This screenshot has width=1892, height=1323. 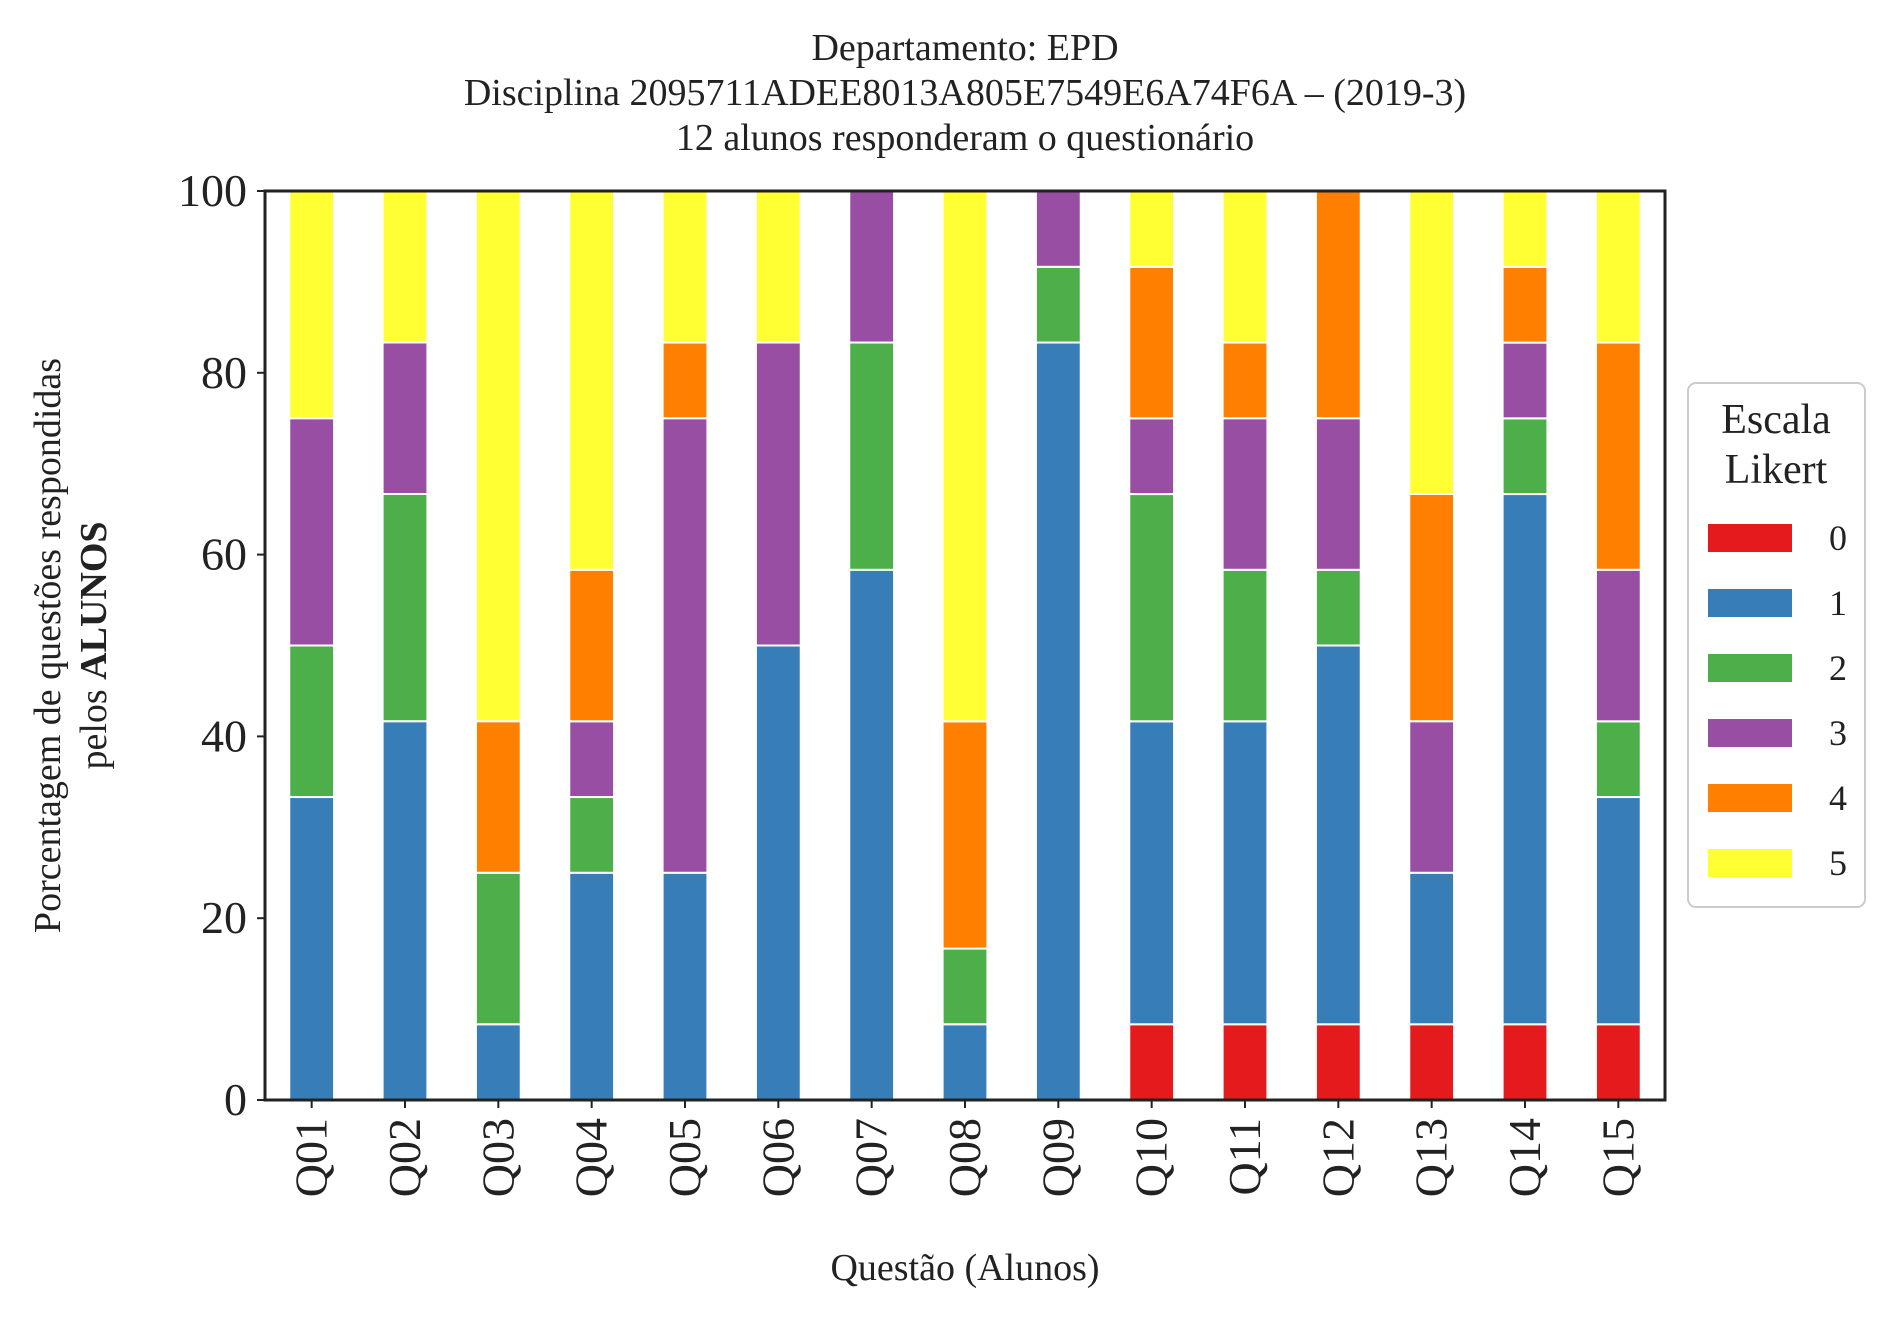 What do you see at coordinates (1838, 538) in the screenshot?
I see `legend-label: 0` at bounding box center [1838, 538].